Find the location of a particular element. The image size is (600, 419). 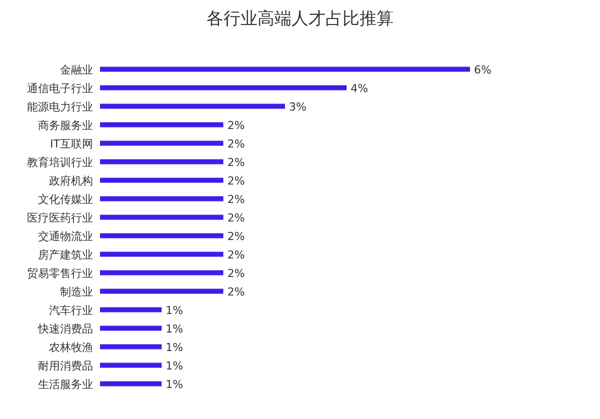

y-tick-label: 快速消费品 is located at coordinates (65, 329).